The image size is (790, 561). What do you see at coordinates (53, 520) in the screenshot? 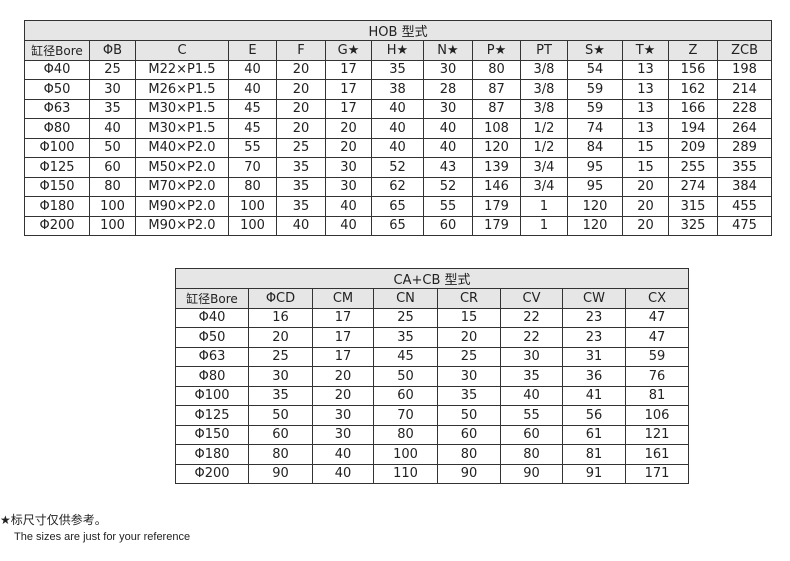
I see `reference-note-cn: ★标尺寸仅供参考。` at bounding box center [53, 520].